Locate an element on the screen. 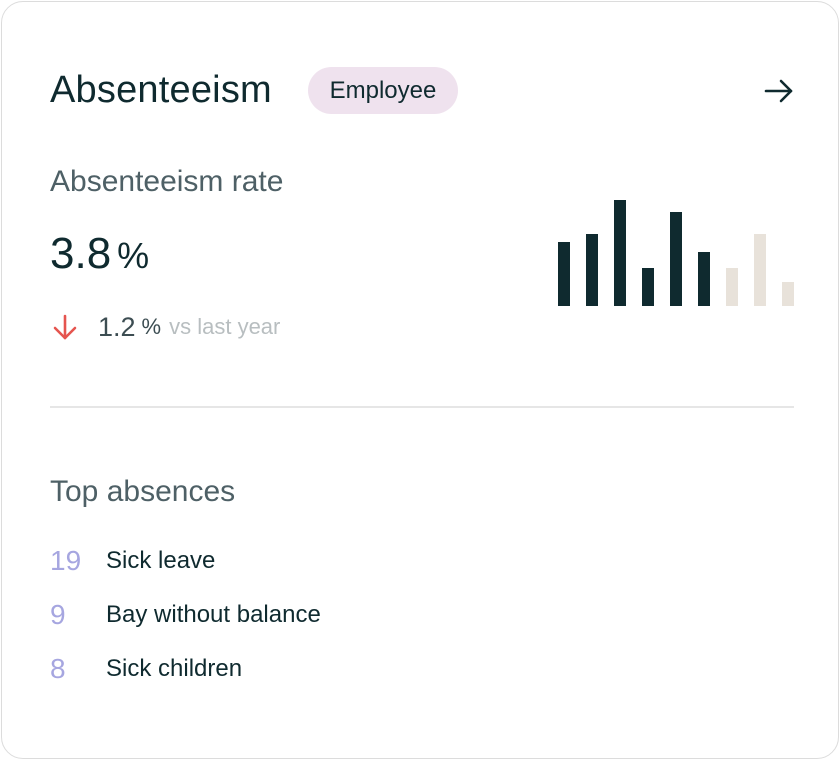  list-item: 9 Bay without balance is located at coordinates (400, 615).